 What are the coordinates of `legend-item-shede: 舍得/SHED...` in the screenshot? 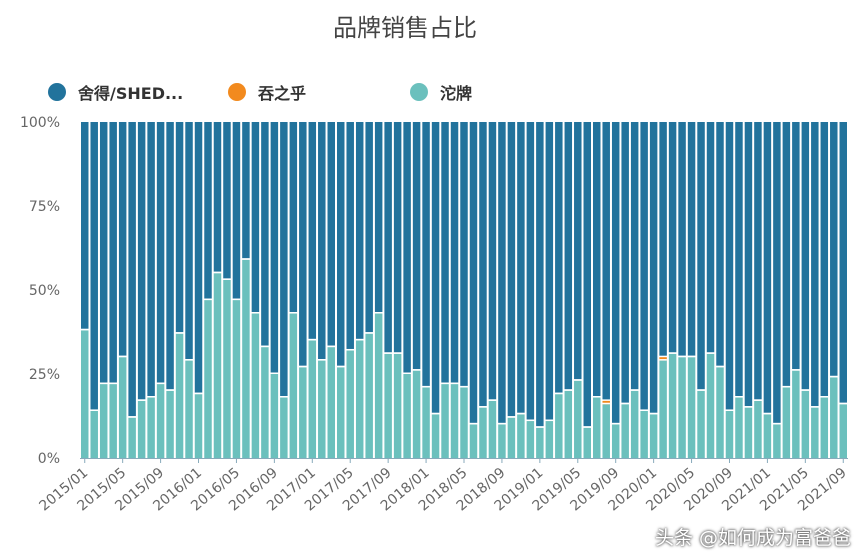 It's located at (115, 92).